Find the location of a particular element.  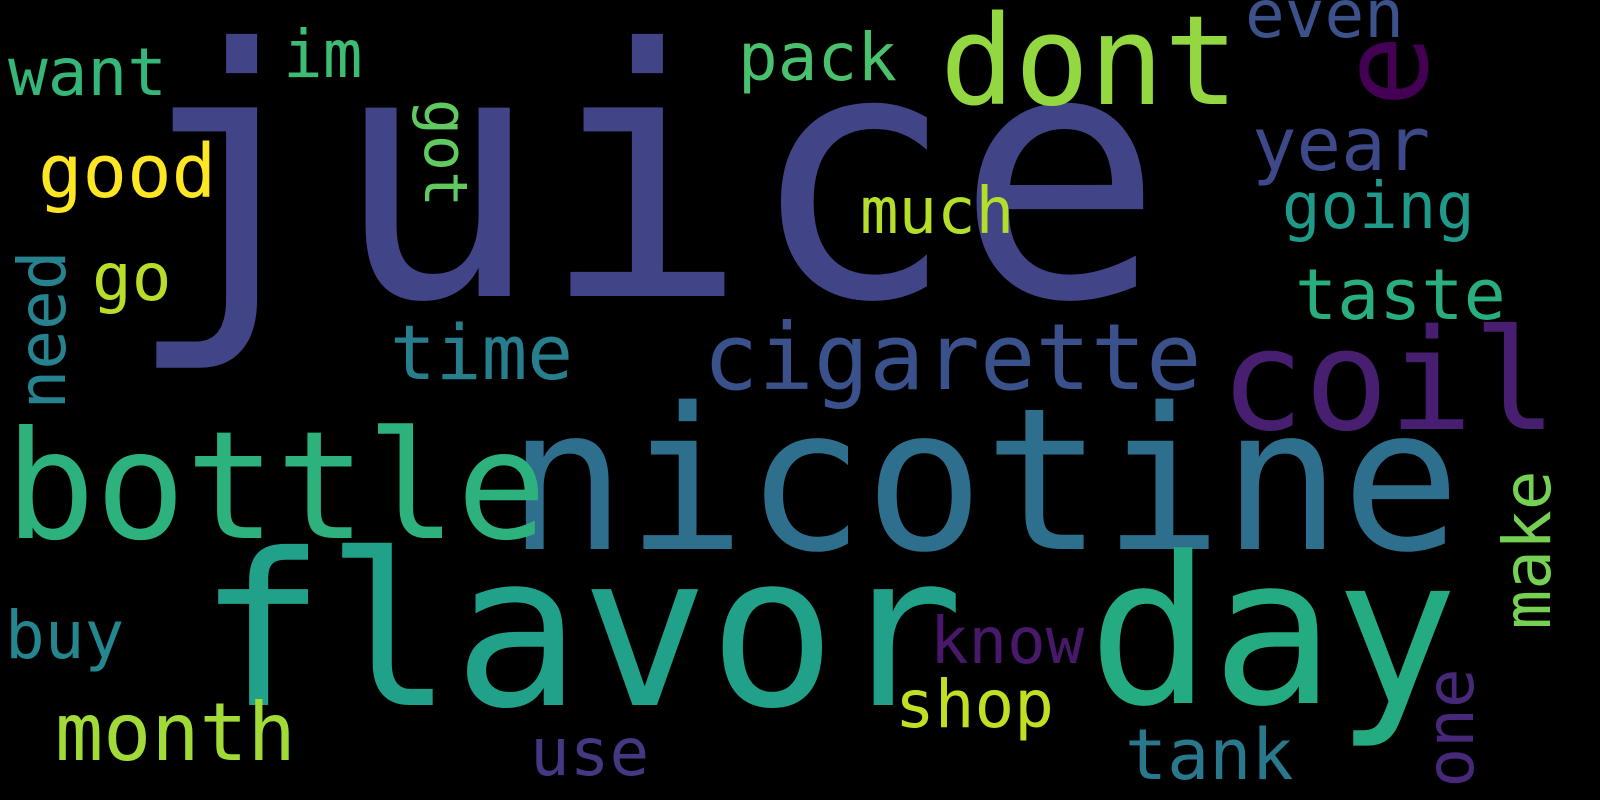

word-good: good is located at coordinates (127, 172).